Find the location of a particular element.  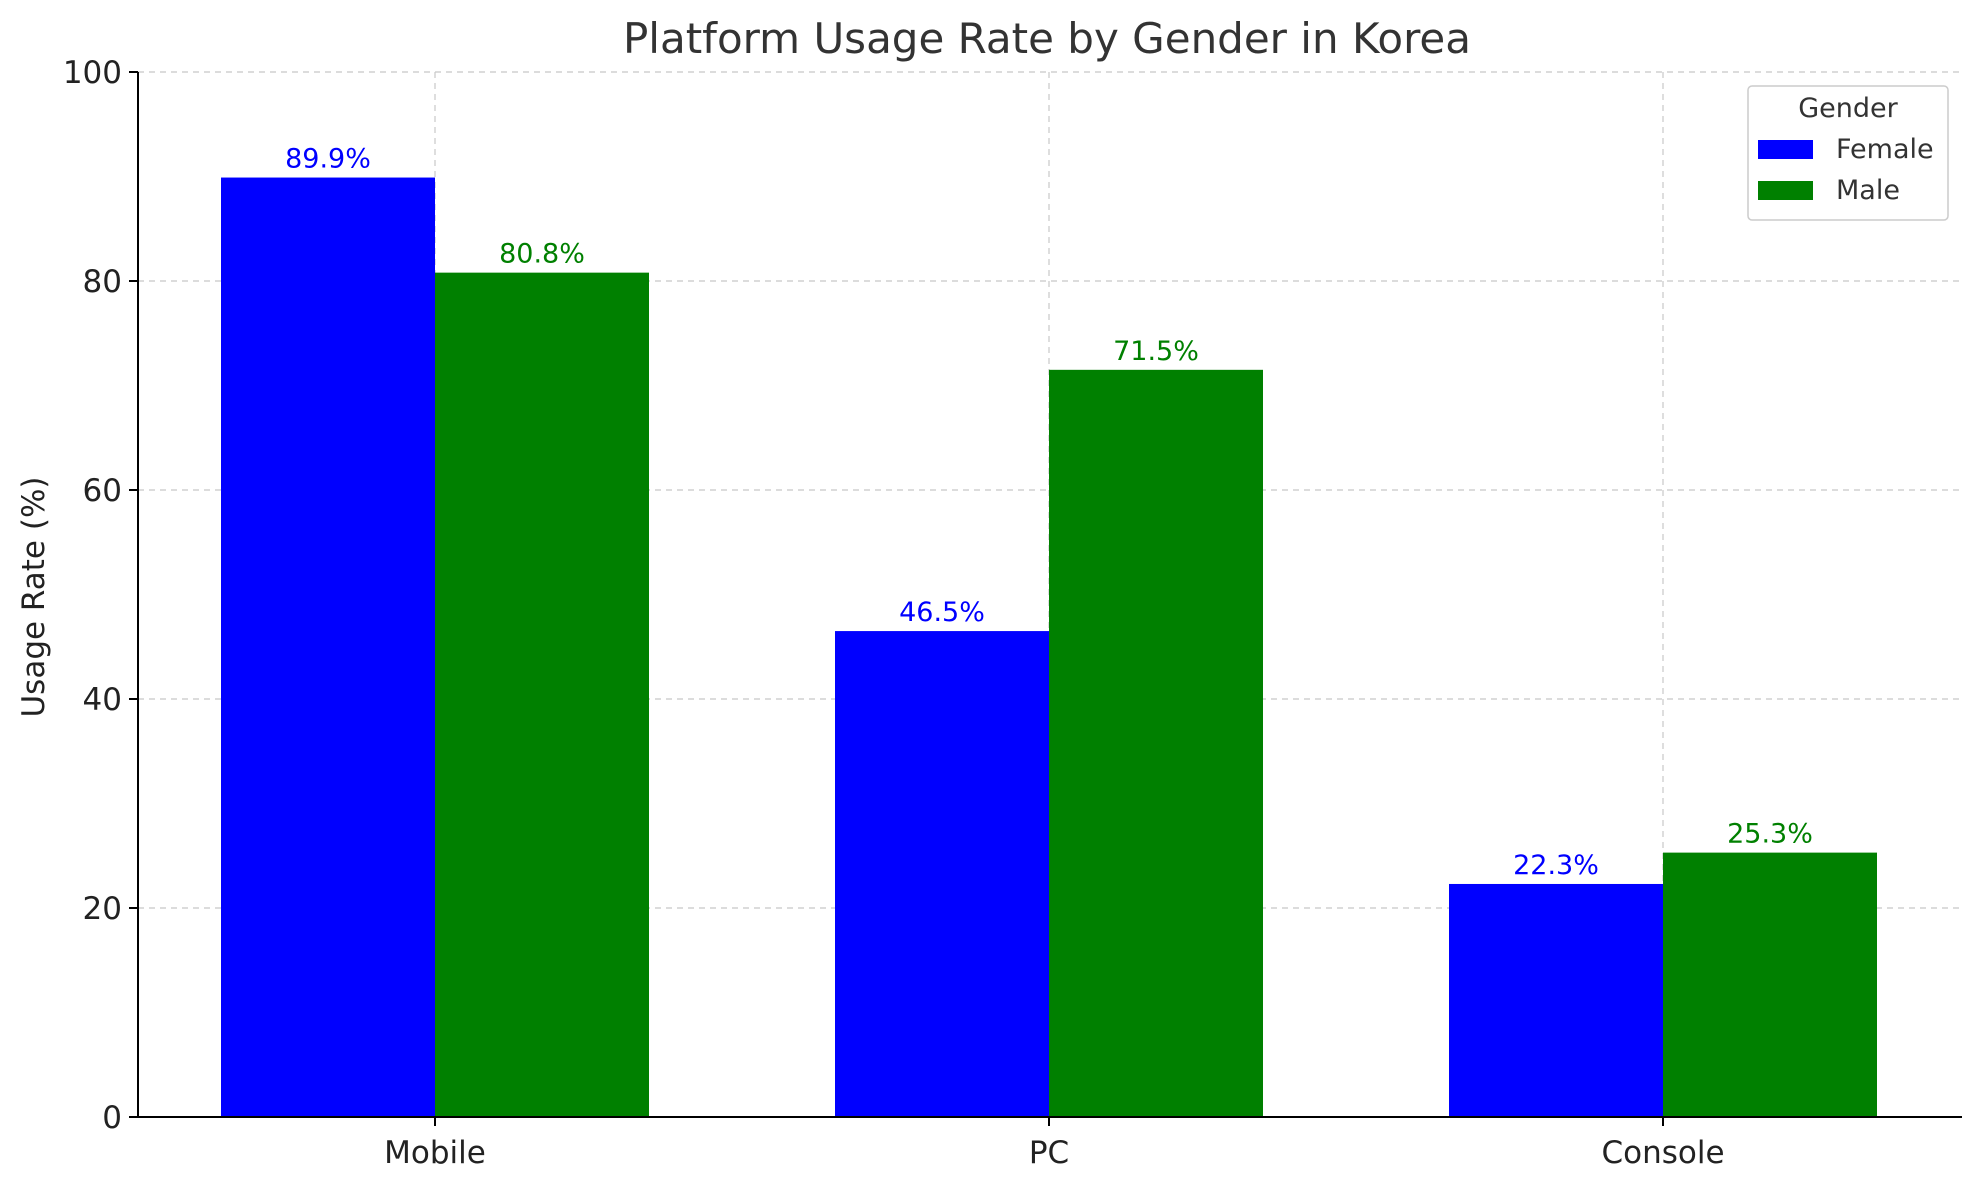

bar-male-mobile is located at coordinates (542, 694).